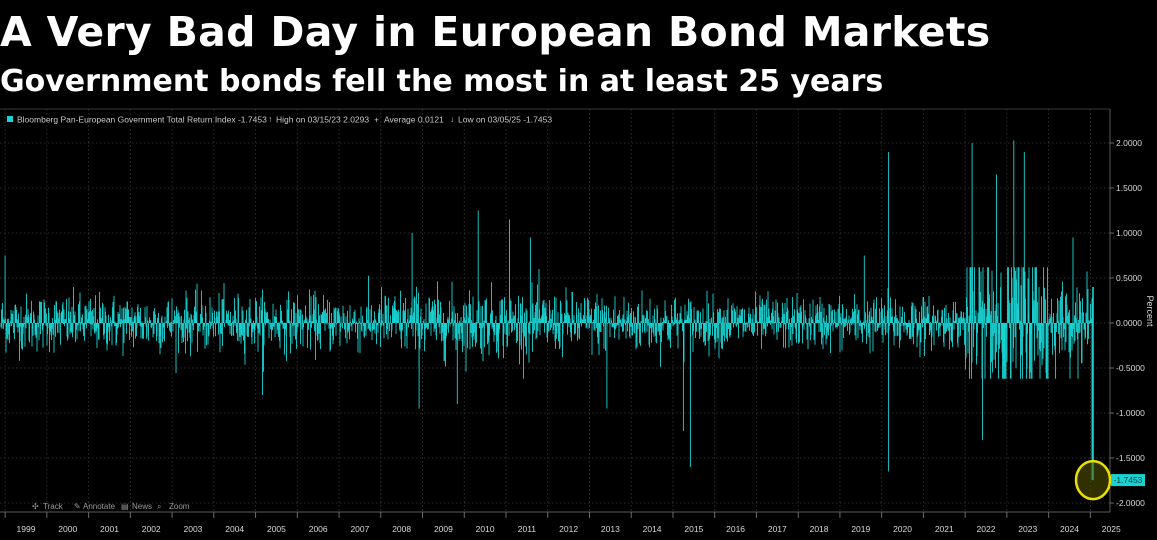  I want to click on x-tick-label: 2000, so click(67, 529).